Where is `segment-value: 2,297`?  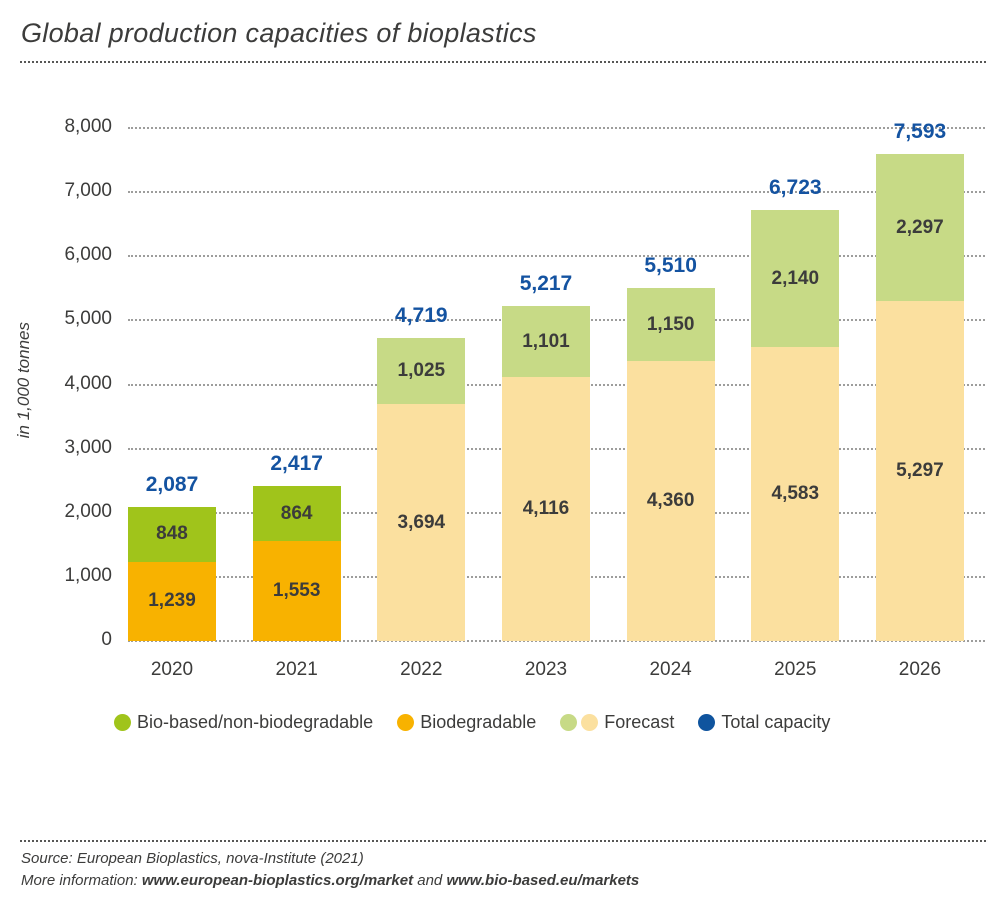
segment-value: 2,297 is located at coordinates (920, 227).